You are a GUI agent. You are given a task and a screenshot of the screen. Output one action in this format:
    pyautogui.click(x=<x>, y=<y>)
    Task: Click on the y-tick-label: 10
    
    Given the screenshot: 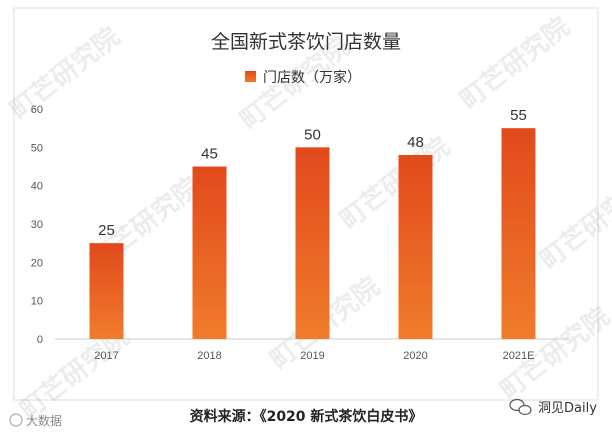 What is the action you would take?
    pyautogui.click(x=37, y=302)
    